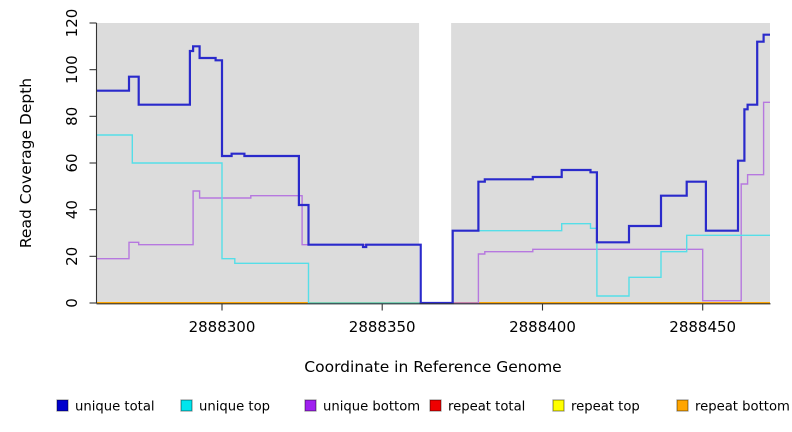 This screenshot has height=432, width=792. I want to click on x-axis, so click(433, 307).